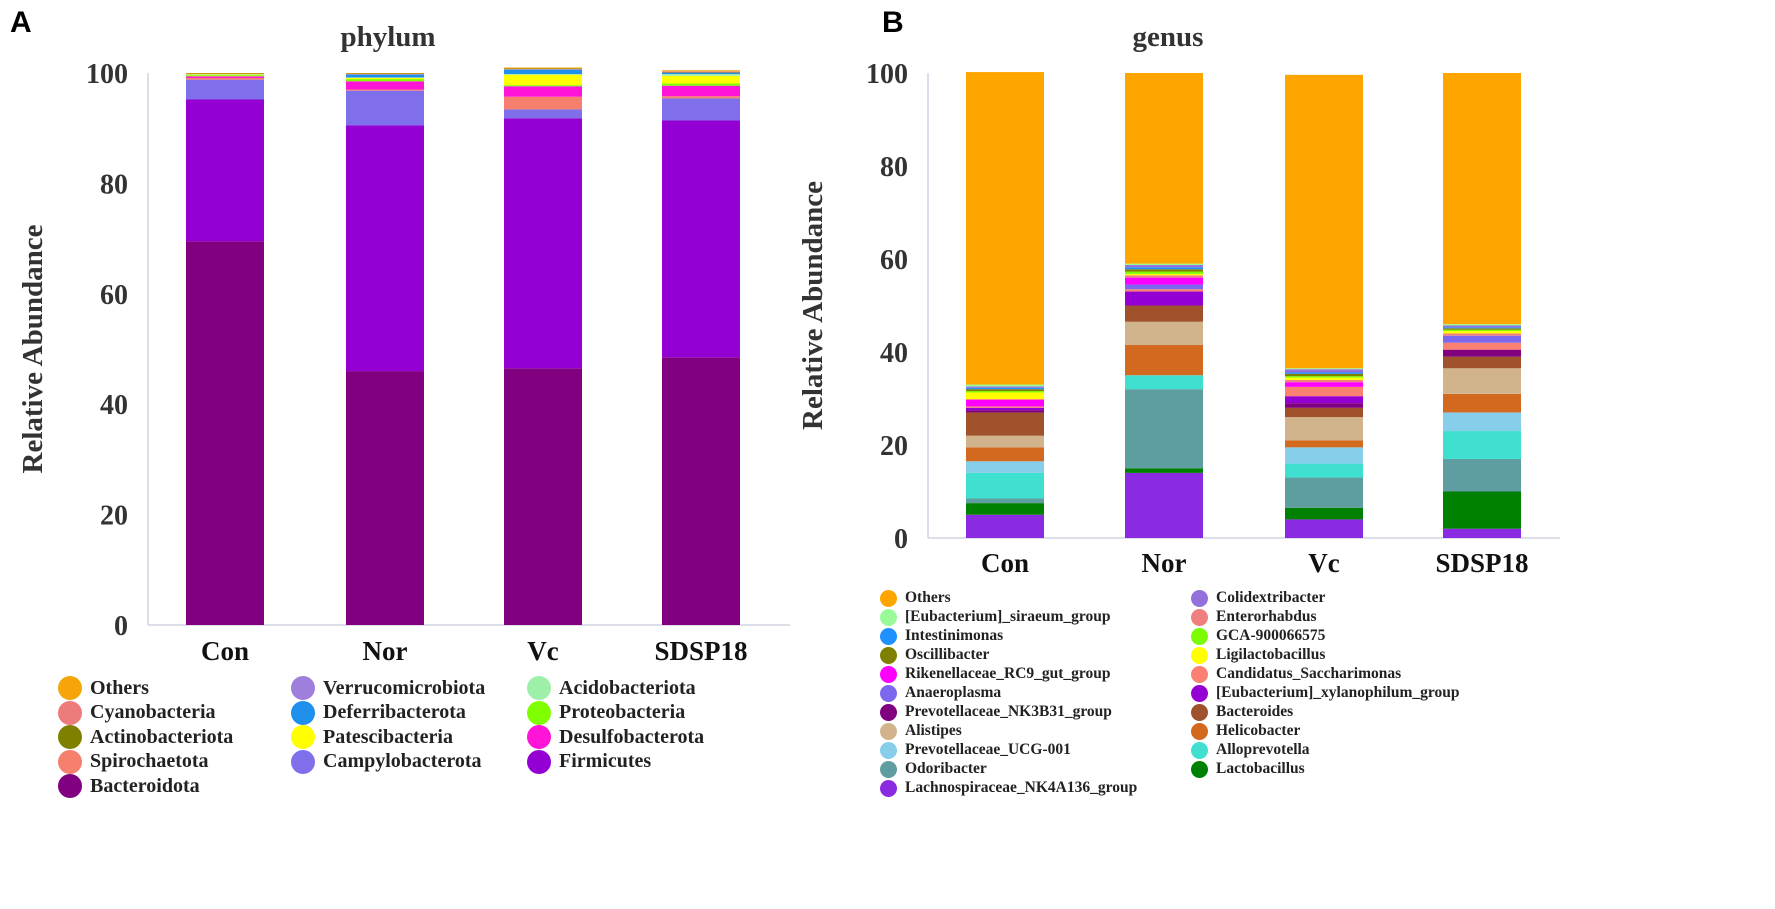 Image resolution: width=1775 pixels, height=909 pixels. I want to click on genus-bar-con-helicobacter, so click(1005, 454).